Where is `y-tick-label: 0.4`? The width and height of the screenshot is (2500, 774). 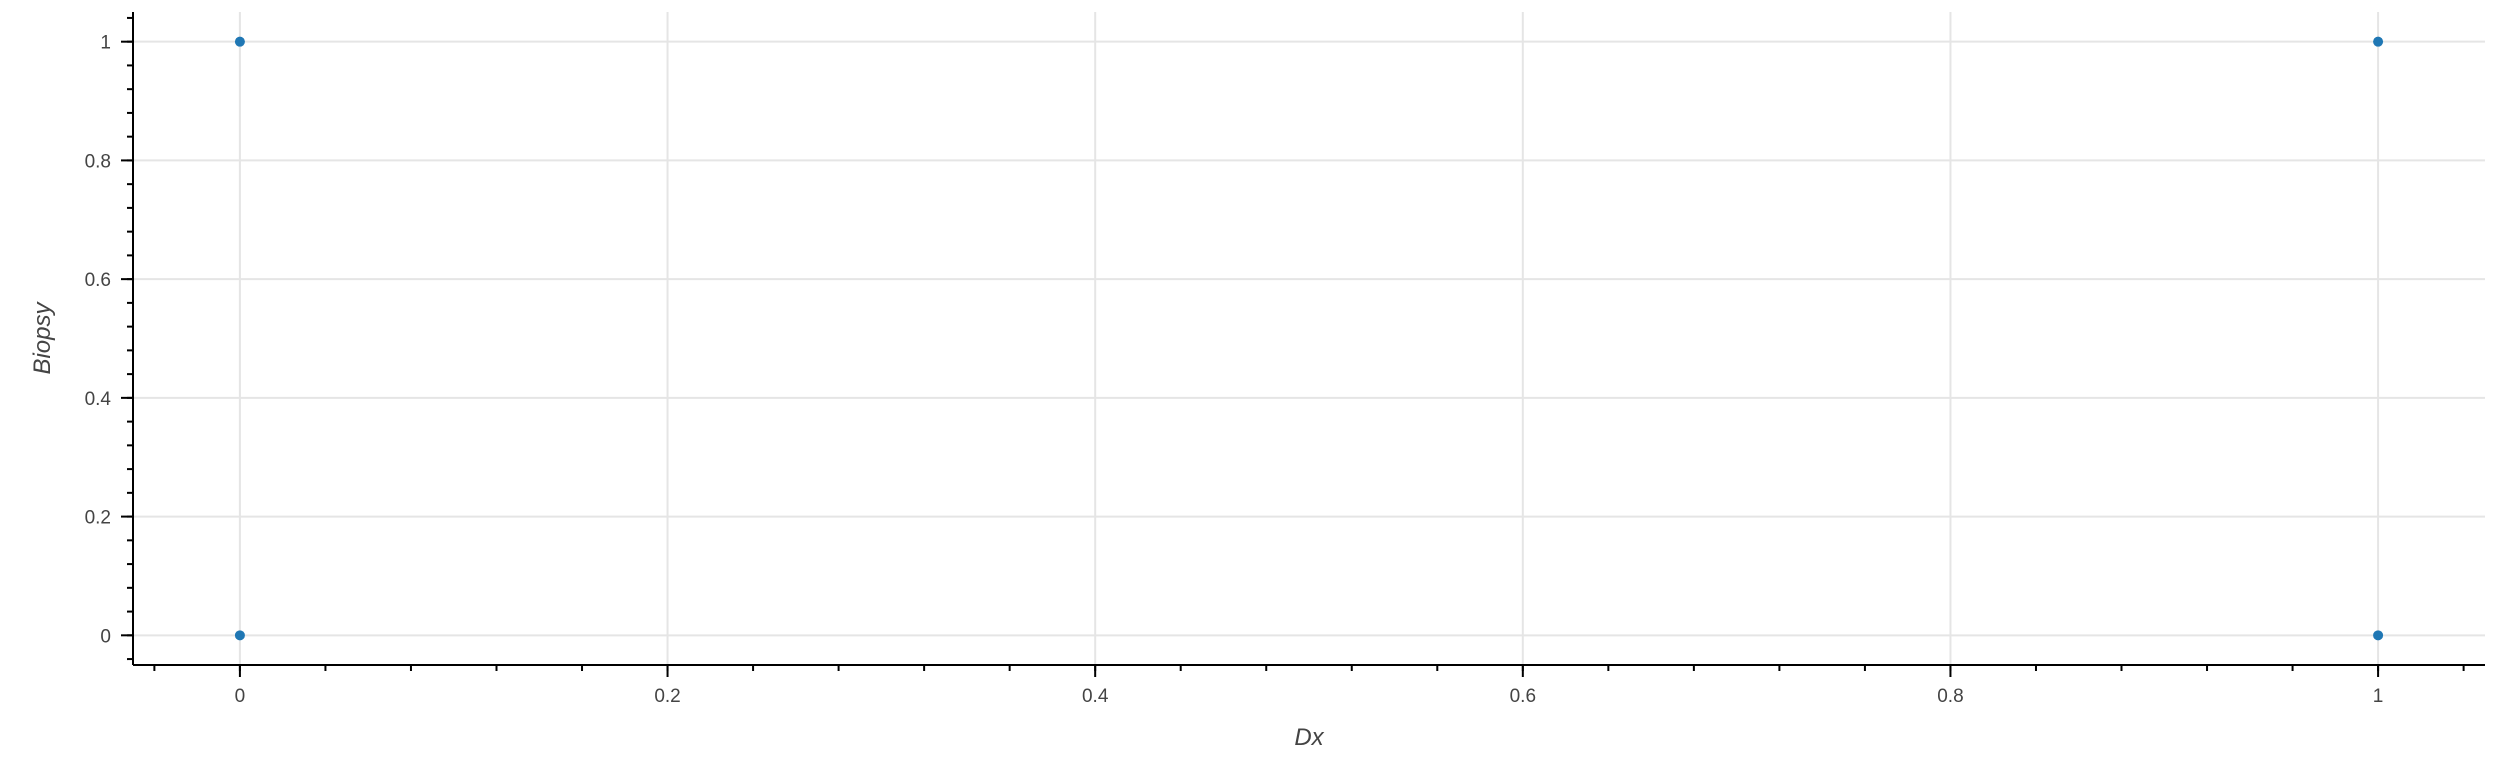 y-tick-label: 0.4 is located at coordinates (98, 399).